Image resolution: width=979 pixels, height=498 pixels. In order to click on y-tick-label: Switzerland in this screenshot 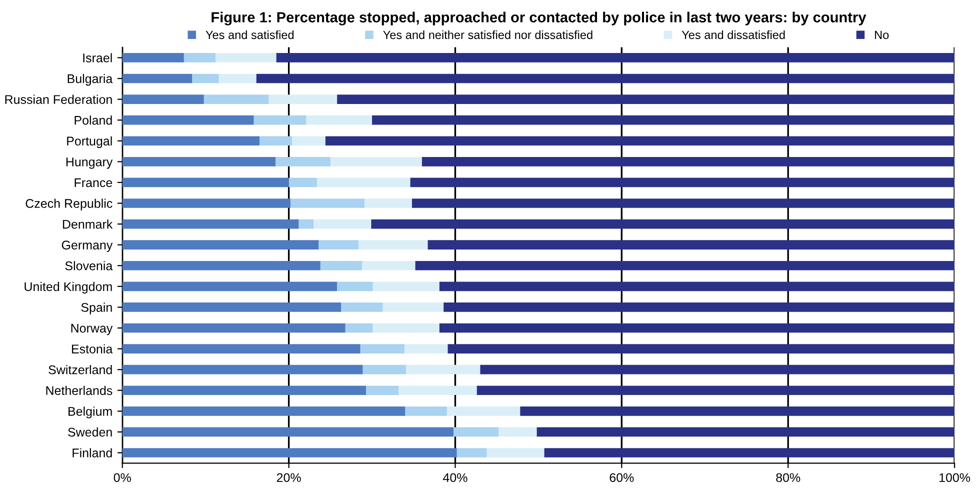, I will do `click(80, 369)`.